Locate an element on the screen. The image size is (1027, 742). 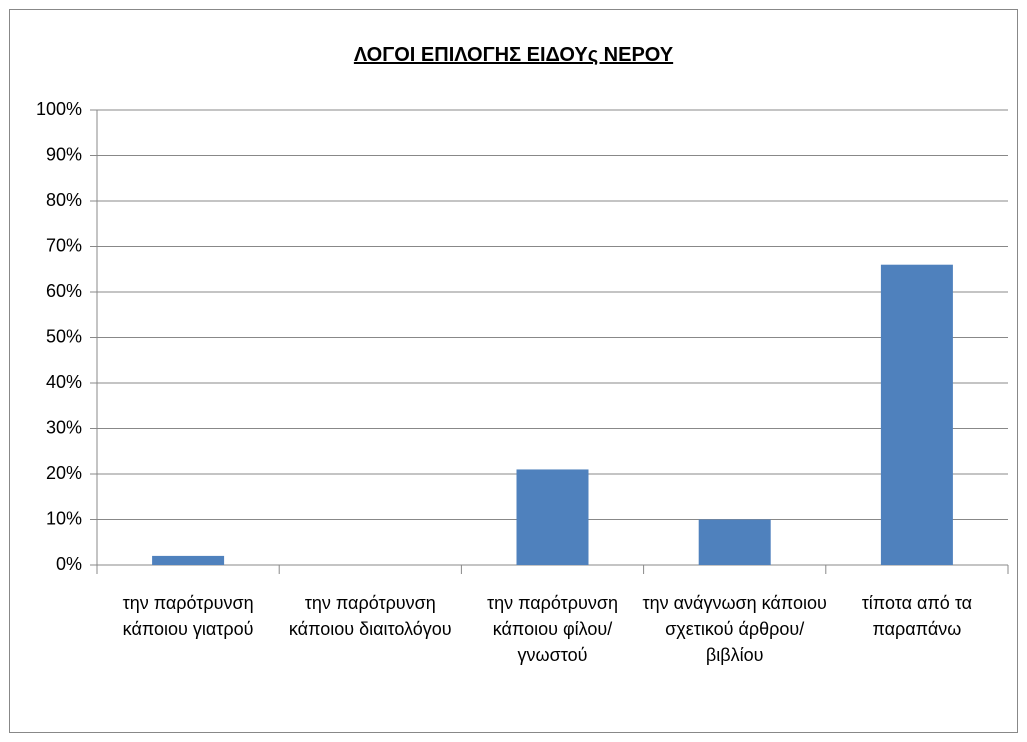
y-tick-label: 40% is located at coordinates (64, 382).